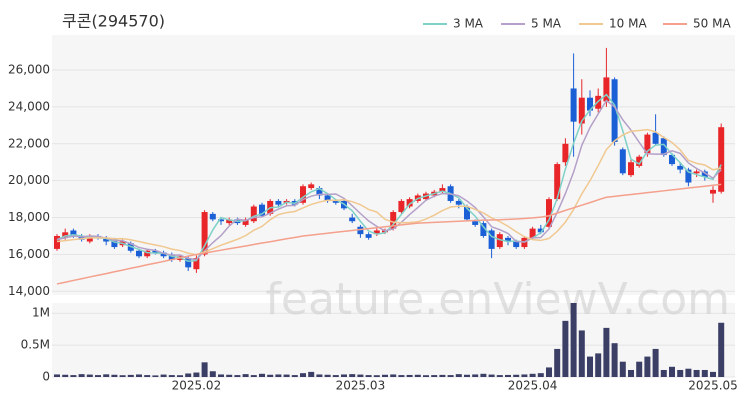  Describe the element at coordinates (468, 24) in the screenshot. I see `legend-label: 3 MA` at that location.